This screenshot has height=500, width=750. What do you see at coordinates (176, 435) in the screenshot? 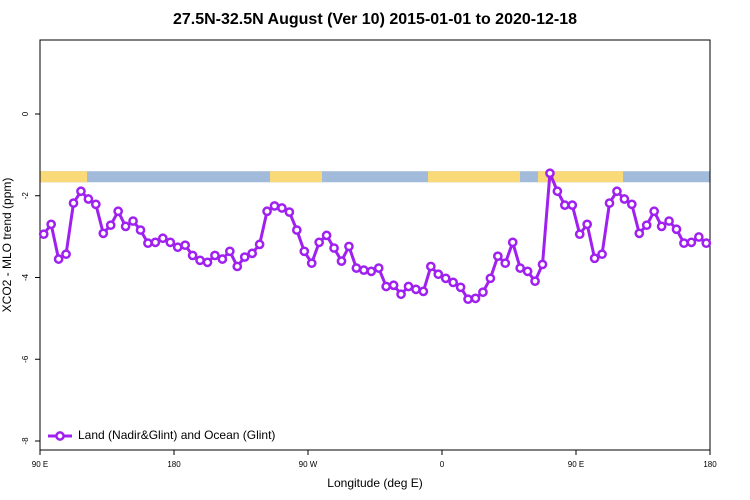
I see `legend-label: Land (Nadir&Glint) and Ocean (Glint)` at bounding box center [176, 435].